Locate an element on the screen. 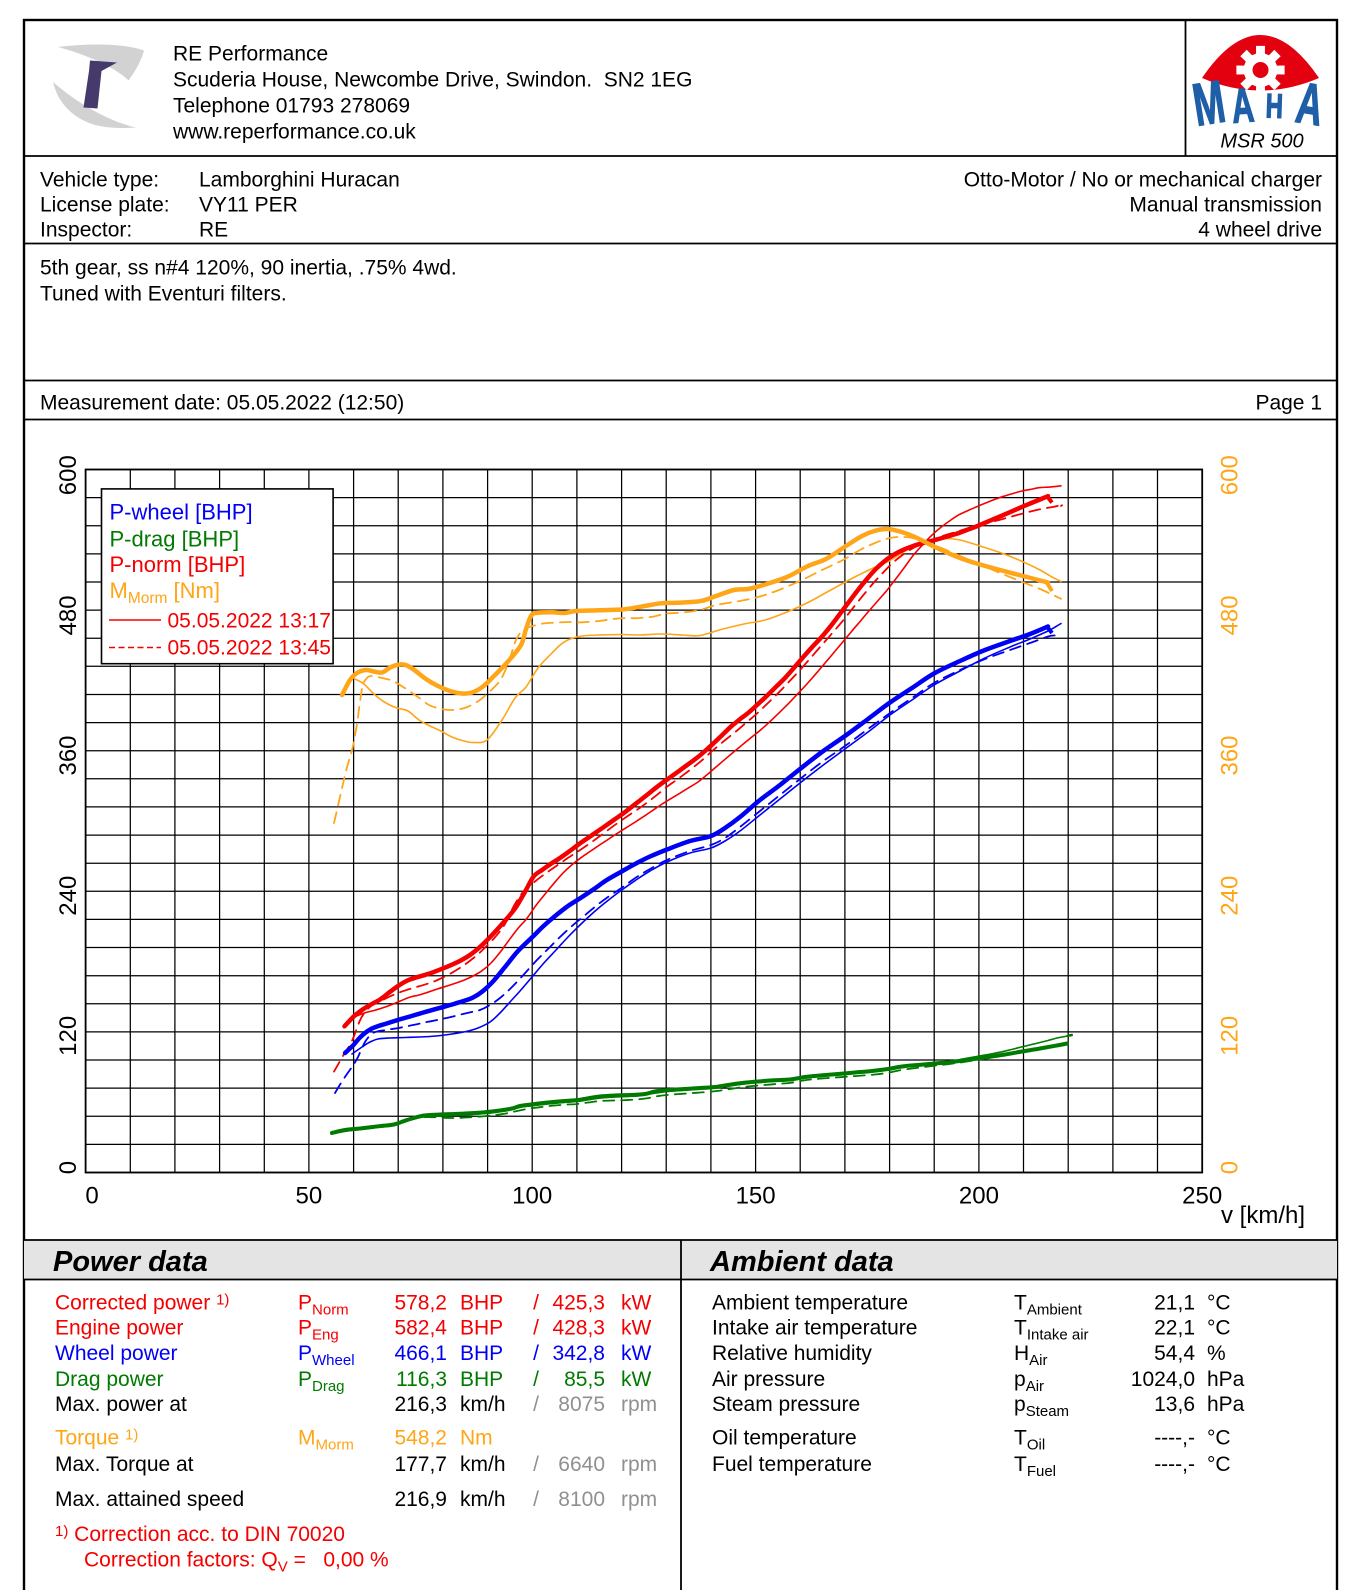  svg-text: A is located at coordinates (1243, 105).